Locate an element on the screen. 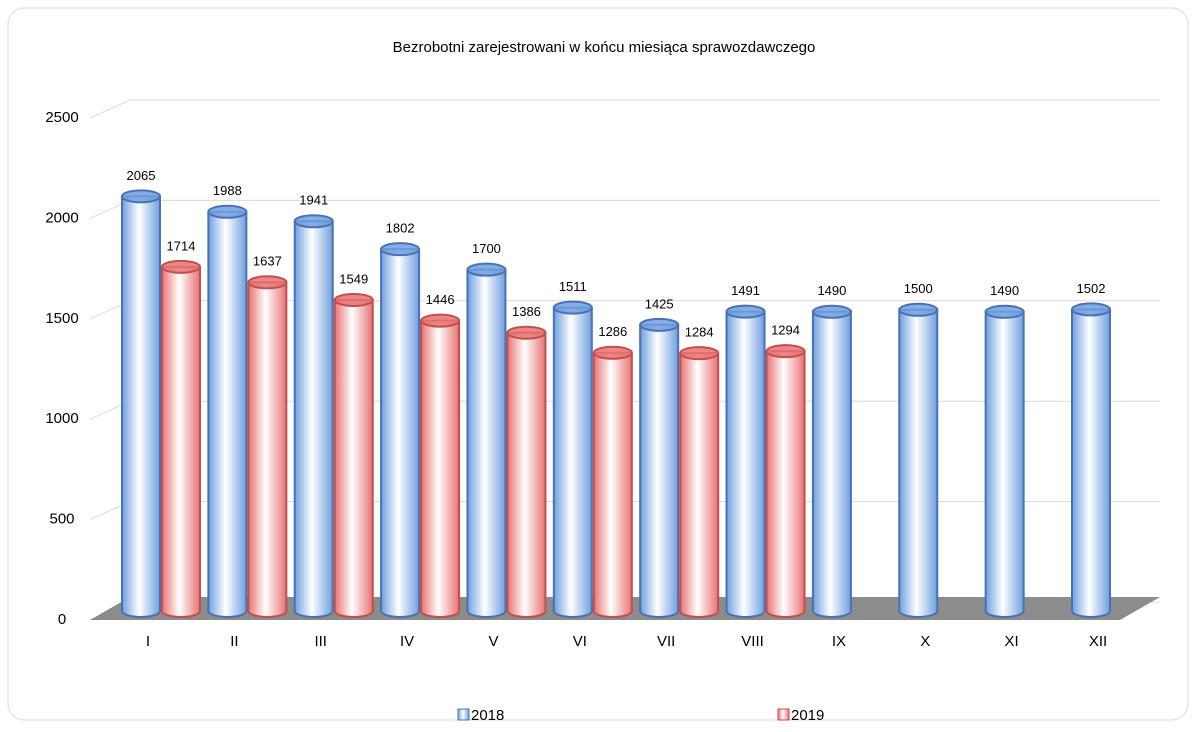  grid-line is located at coordinates (624, 109).